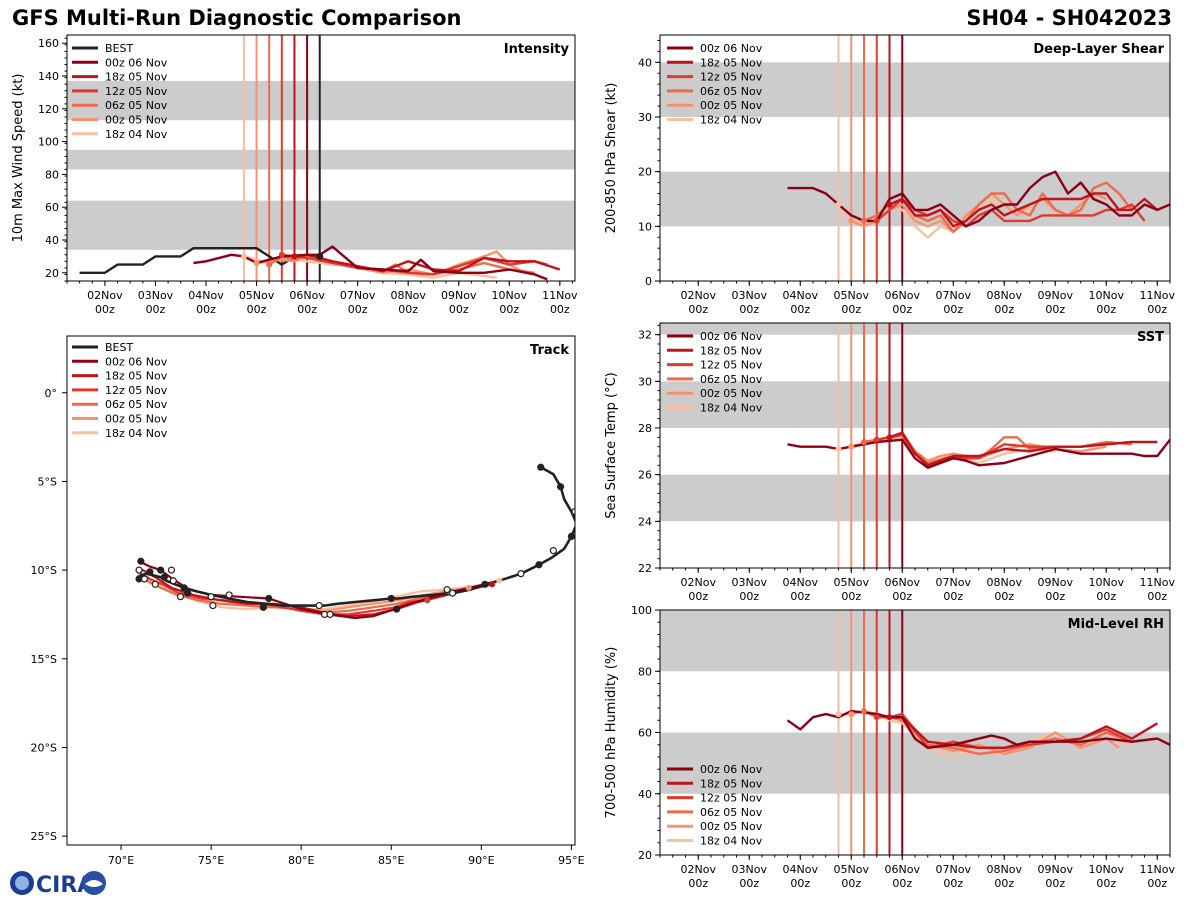 The image size is (1200, 902). What do you see at coordinates (307, 295) in the screenshot?
I see `intensity-xtick-label: 06Nov` at bounding box center [307, 295].